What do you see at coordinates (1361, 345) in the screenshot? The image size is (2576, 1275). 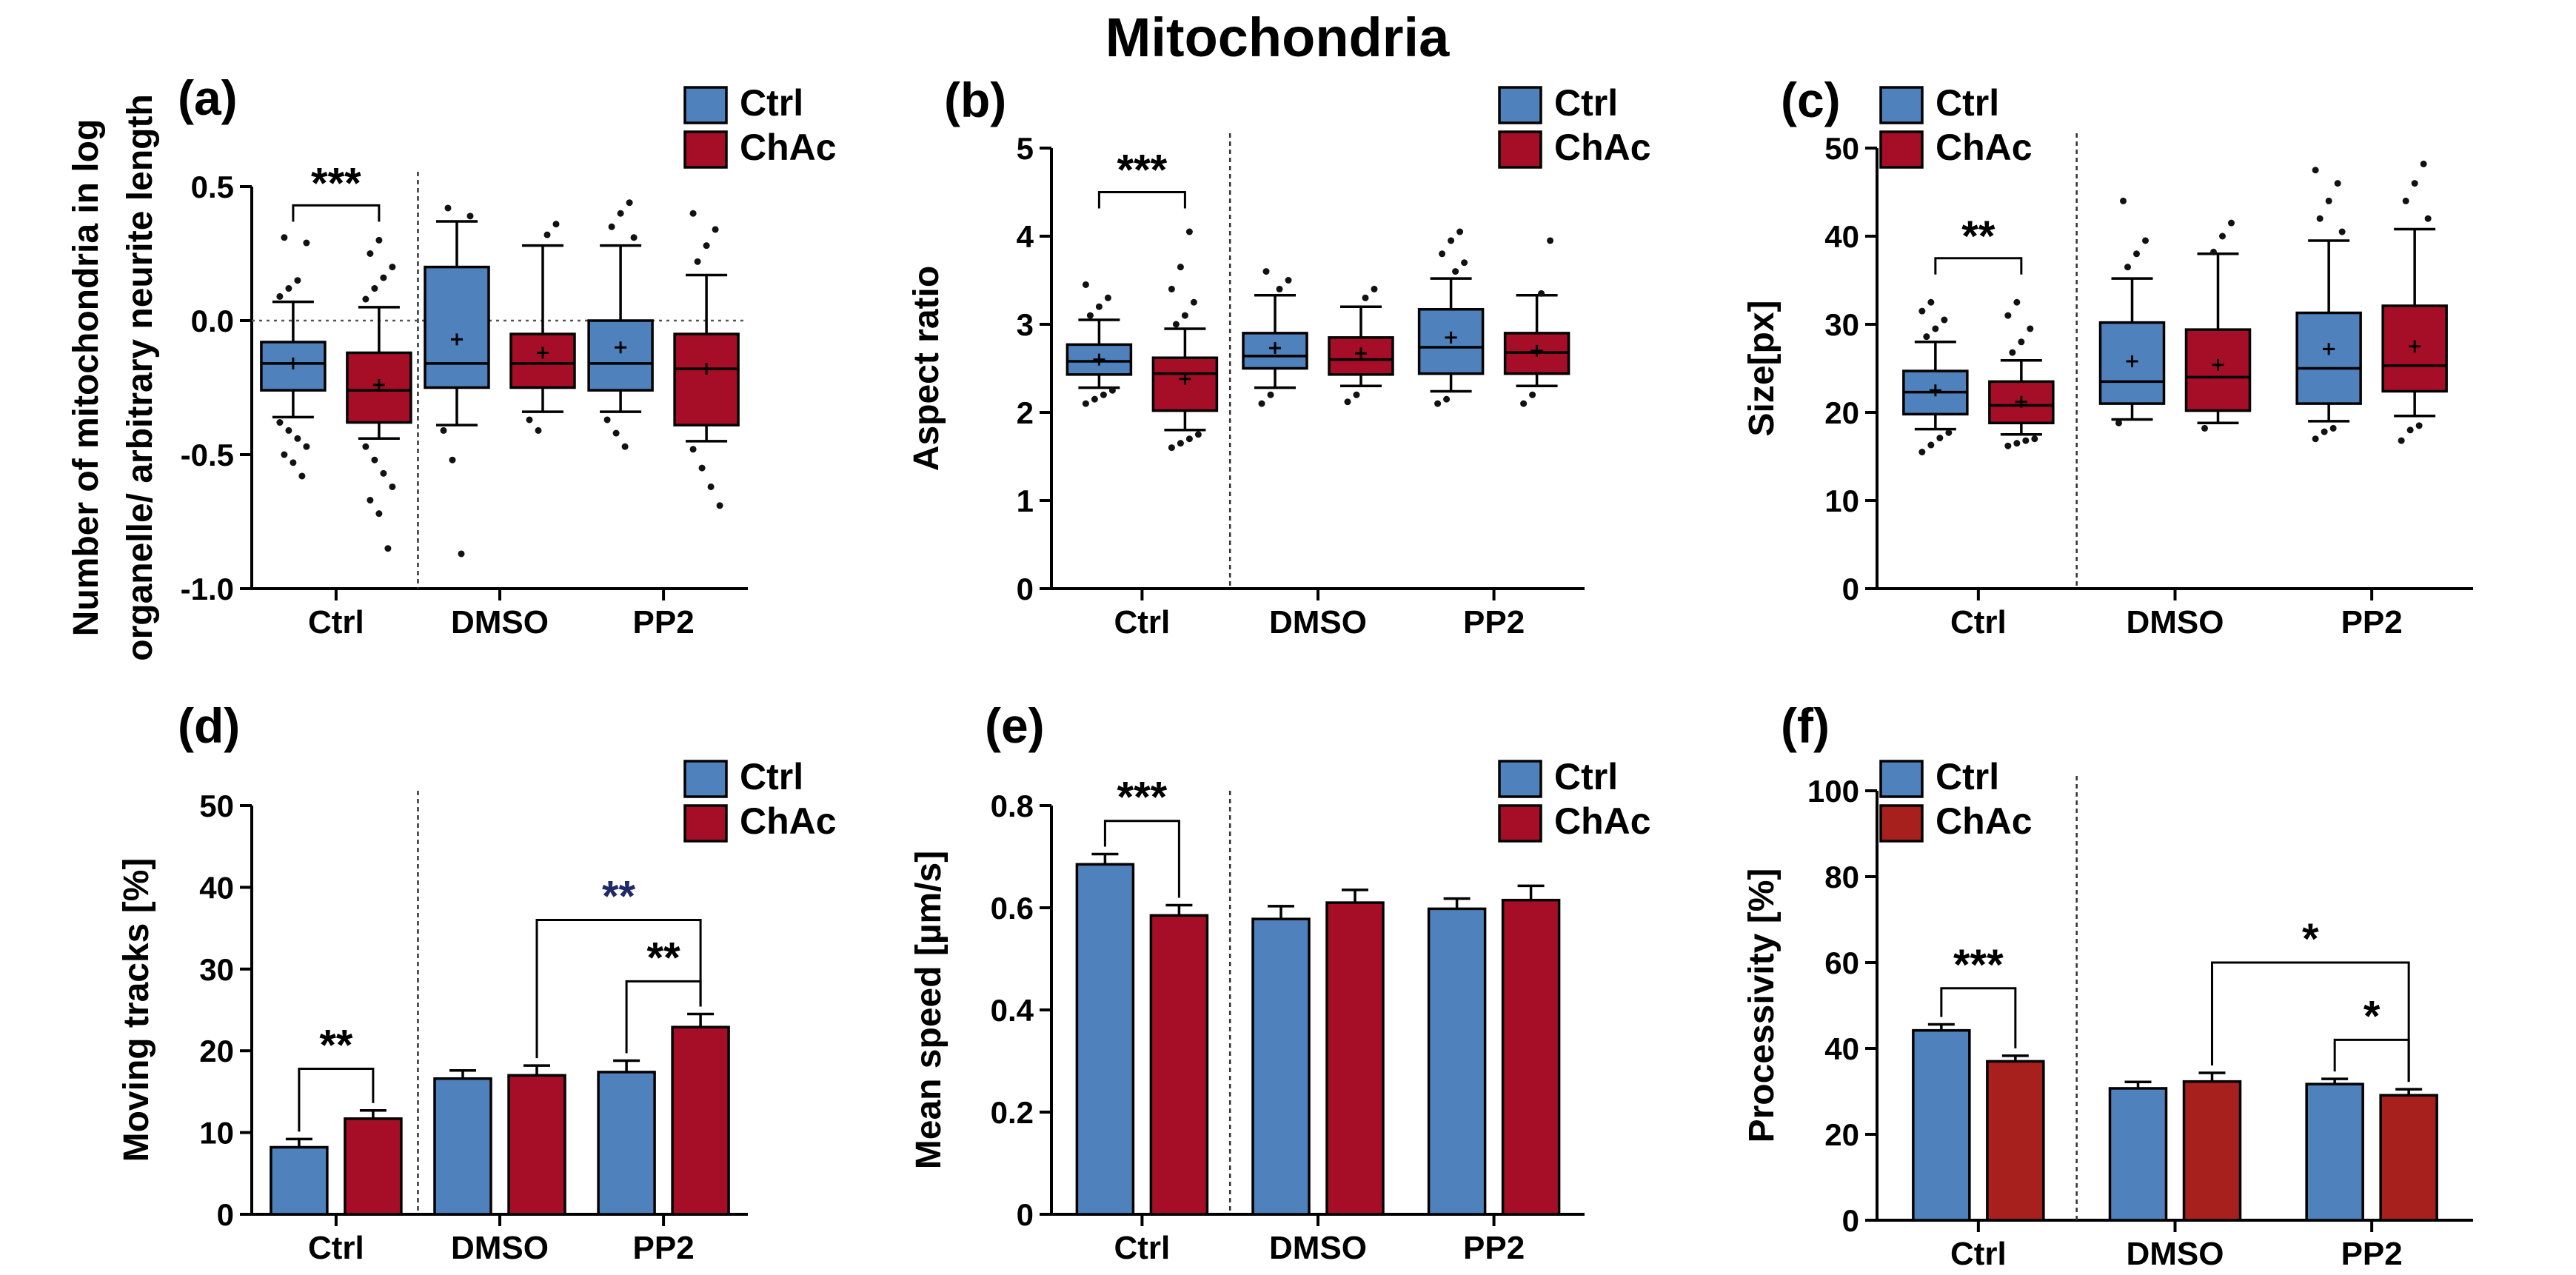 I see `box-chac-dmso` at bounding box center [1361, 345].